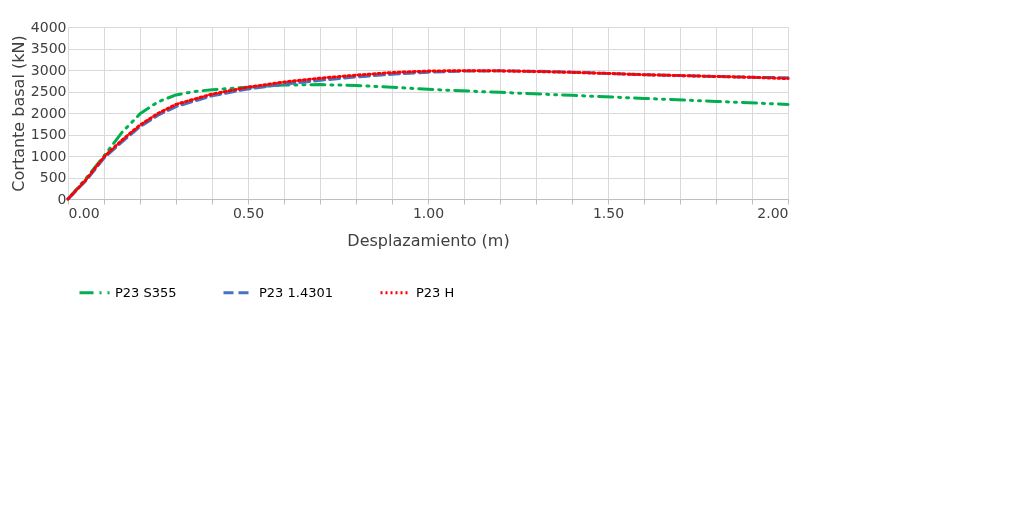 The image size is (1025, 529). I want to click on y-tick-label: 3000, so click(48, 69).